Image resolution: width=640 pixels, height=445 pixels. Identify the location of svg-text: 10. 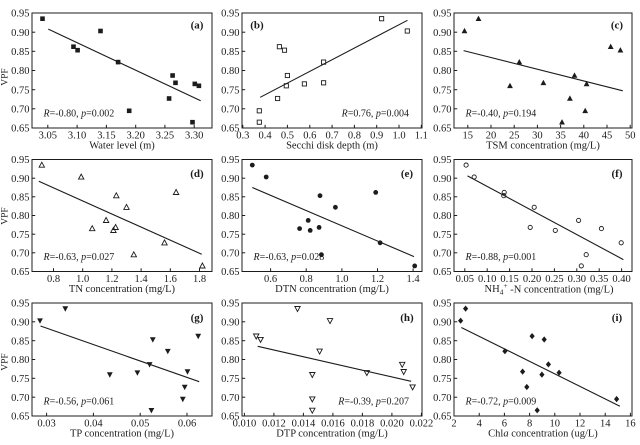
(555, 424).